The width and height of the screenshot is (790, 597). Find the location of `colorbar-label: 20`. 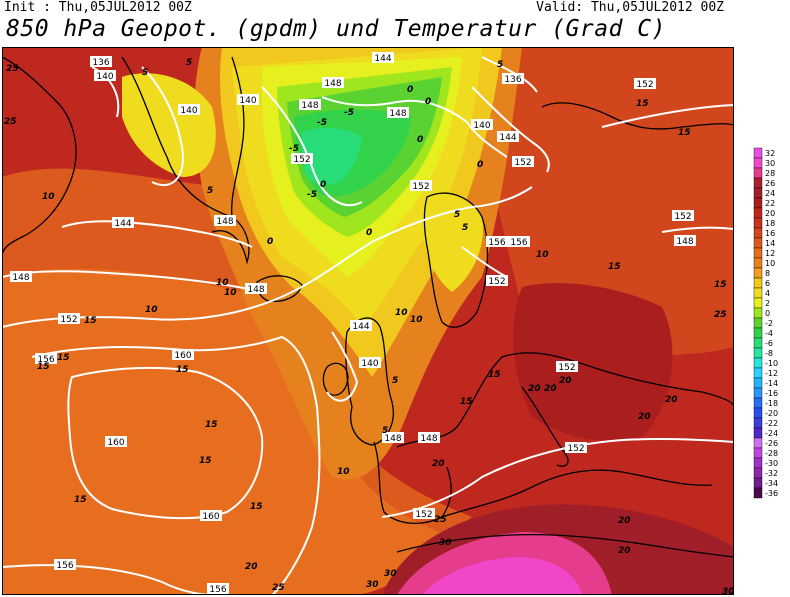

colorbar-label: 20 is located at coordinates (770, 213).